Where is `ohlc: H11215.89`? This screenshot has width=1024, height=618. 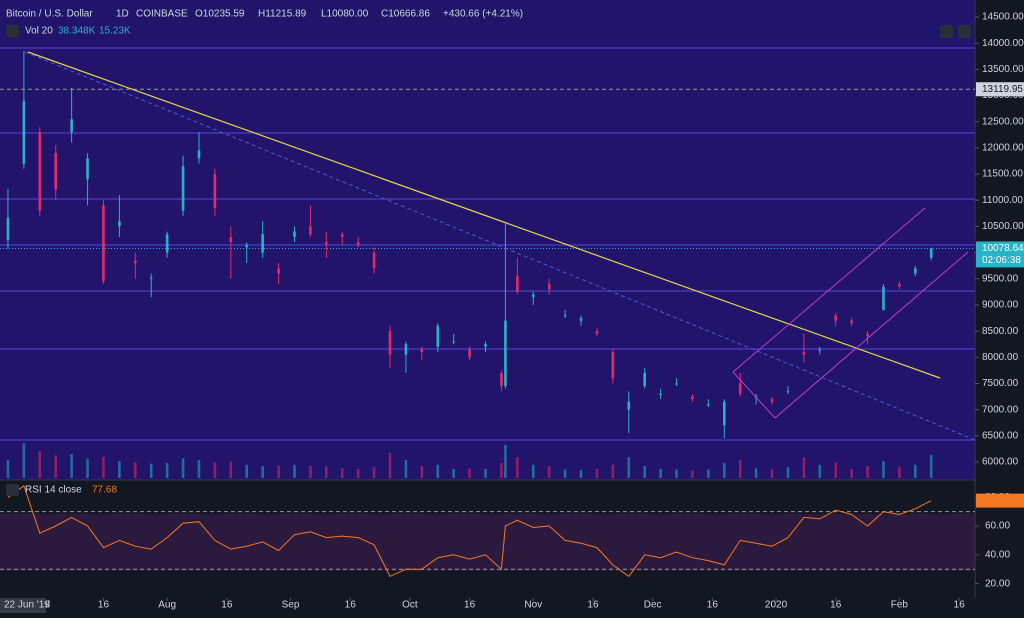
ohlc: H11215.89 is located at coordinates (282, 14).